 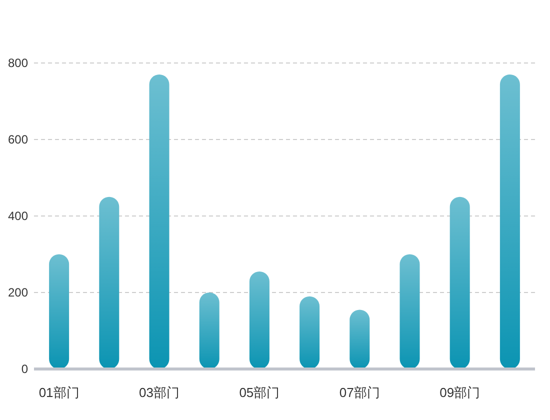 What do you see at coordinates (59, 392) in the screenshot?
I see `x-tick-label: 01部门` at bounding box center [59, 392].